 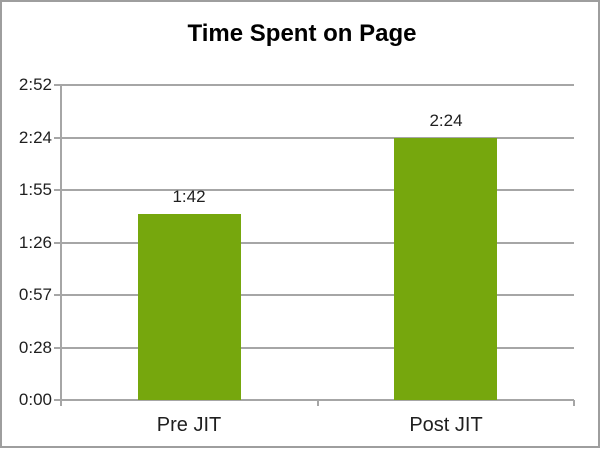 What do you see at coordinates (446, 425) in the screenshot?
I see `x-axis-category-label: Post JIT` at bounding box center [446, 425].